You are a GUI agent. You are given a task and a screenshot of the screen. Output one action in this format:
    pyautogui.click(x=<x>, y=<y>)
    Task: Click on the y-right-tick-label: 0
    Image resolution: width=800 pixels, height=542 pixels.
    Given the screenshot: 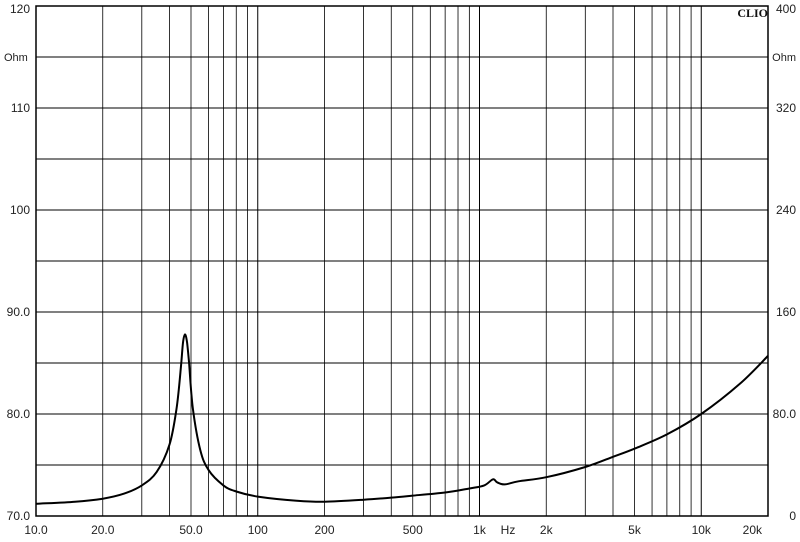 What is the action you would take?
    pyautogui.click(x=792, y=516)
    